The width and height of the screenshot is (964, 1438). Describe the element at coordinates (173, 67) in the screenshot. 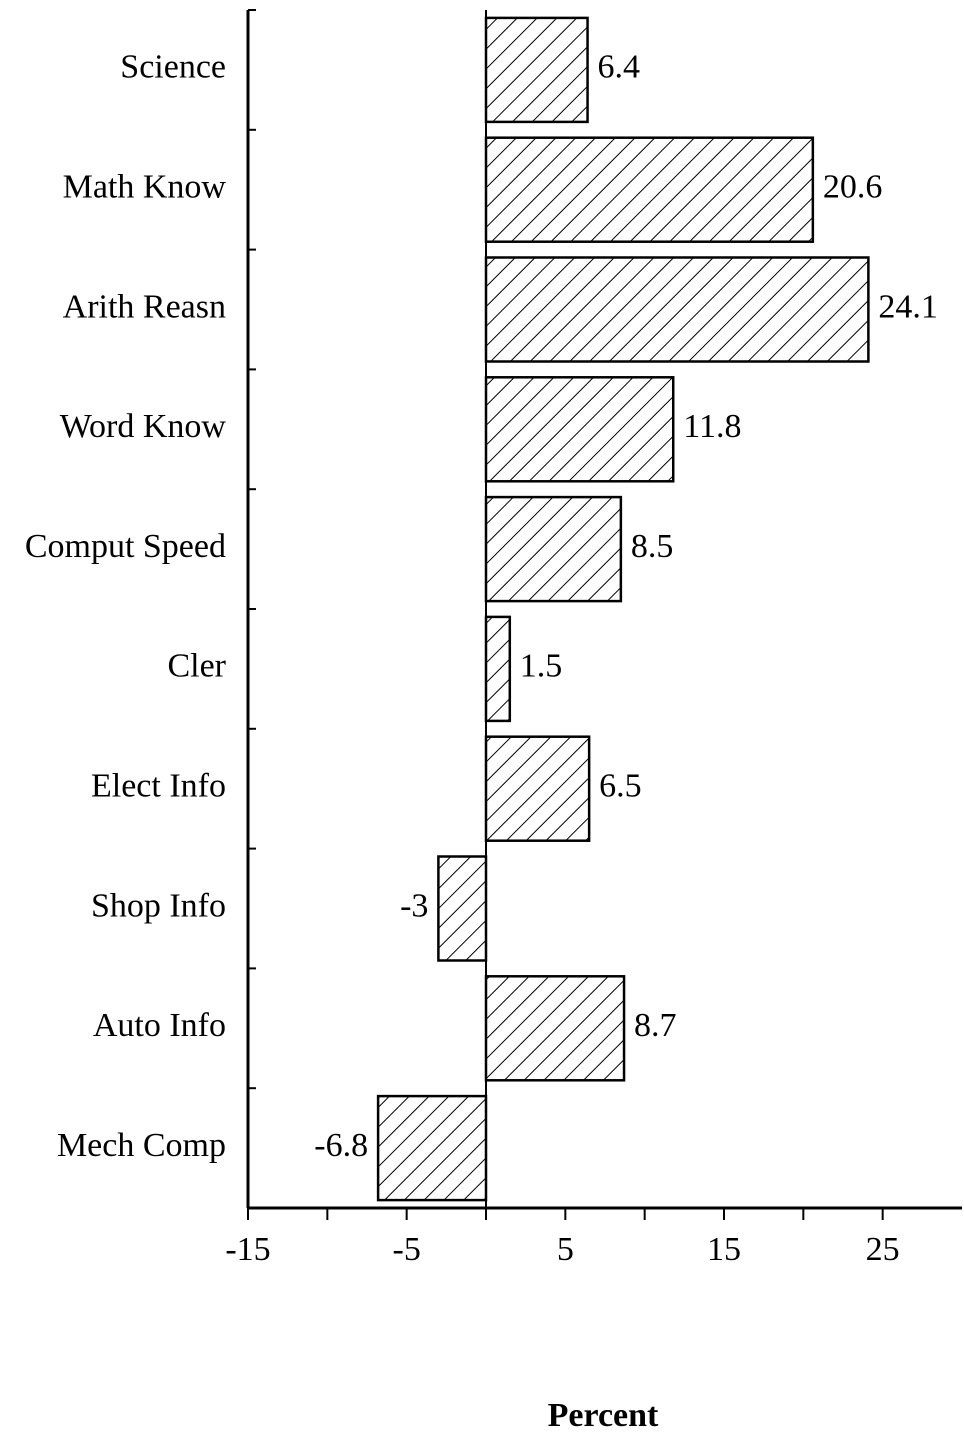

I see `y-tick-label: Science` at that location.